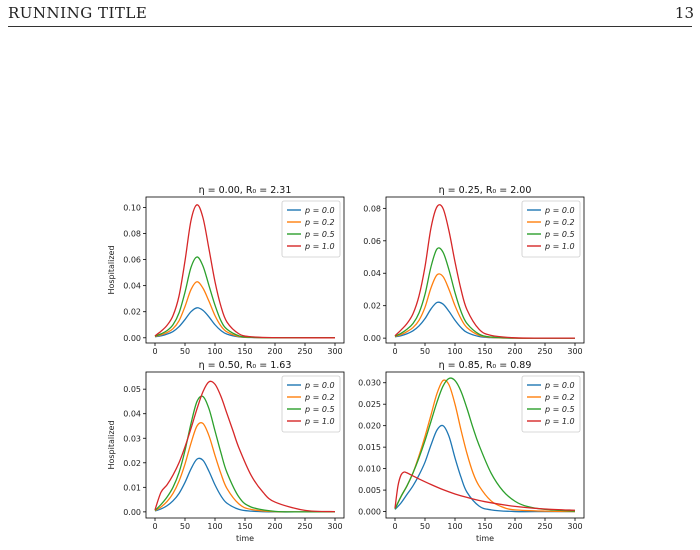 This screenshot has width=700, height=550. What do you see at coordinates (132, 207) in the screenshot?
I see `y-tick-label: 0.10` at bounding box center [132, 207].